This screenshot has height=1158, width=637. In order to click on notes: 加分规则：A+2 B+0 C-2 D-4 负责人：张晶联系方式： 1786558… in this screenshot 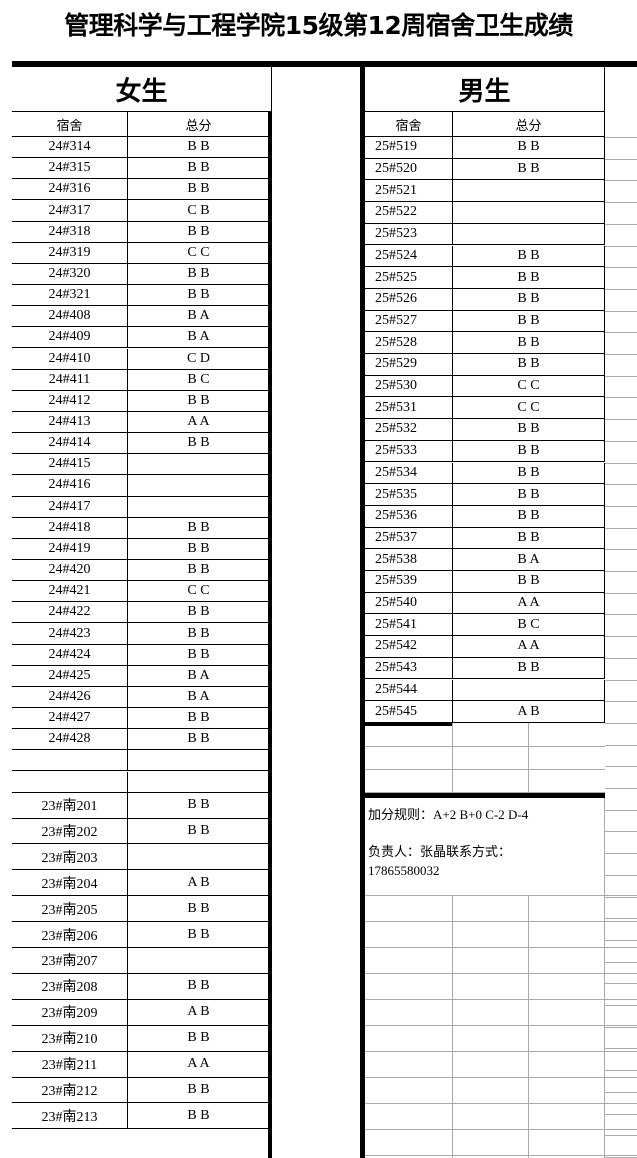, I will do `click(486, 843)`.